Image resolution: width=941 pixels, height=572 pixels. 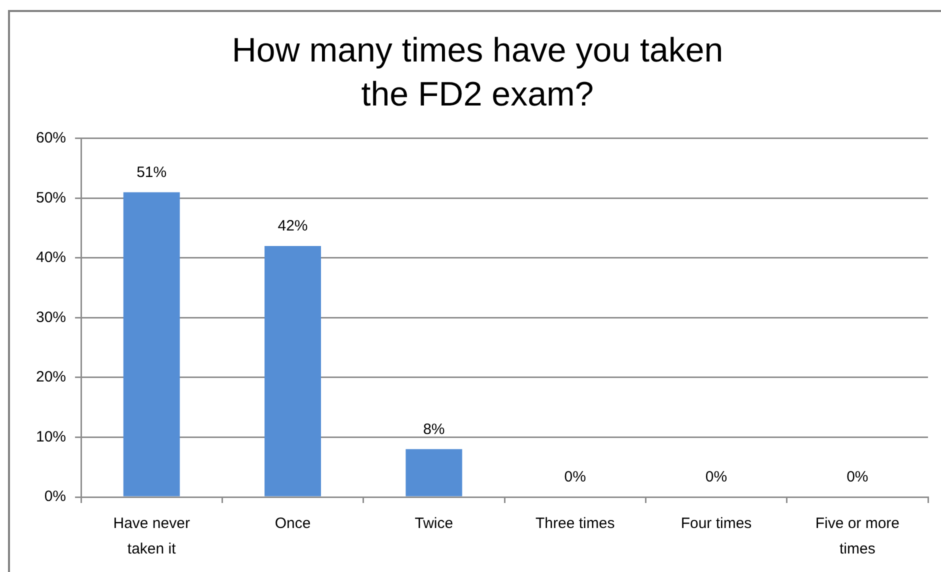 I want to click on x-tick-label: Once, so click(x=292, y=523).